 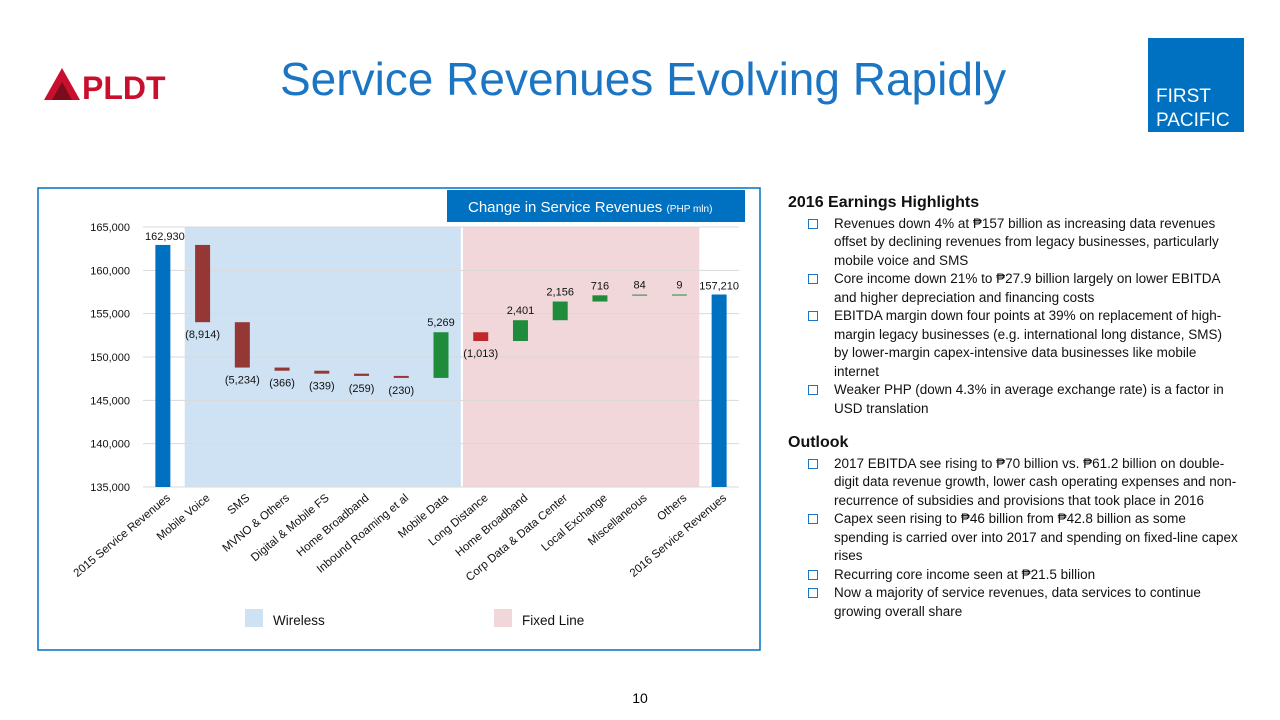 I want to click on logo-text: First, so click(x=1183, y=96).